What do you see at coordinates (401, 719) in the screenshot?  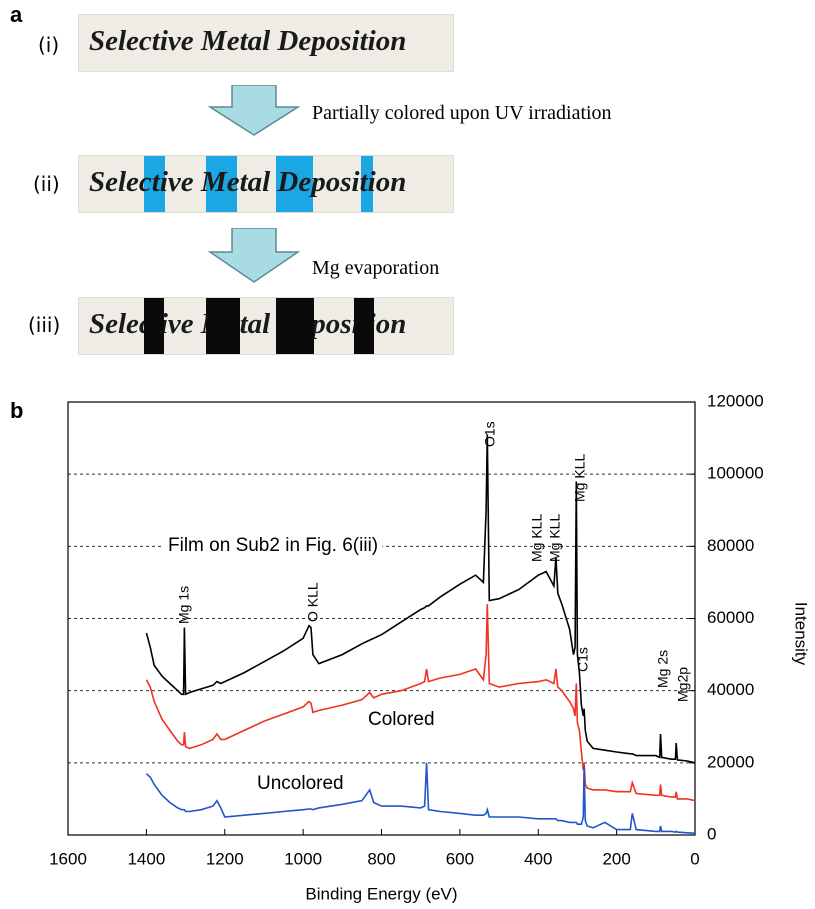 I see `series-label: Colored` at bounding box center [401, 719].